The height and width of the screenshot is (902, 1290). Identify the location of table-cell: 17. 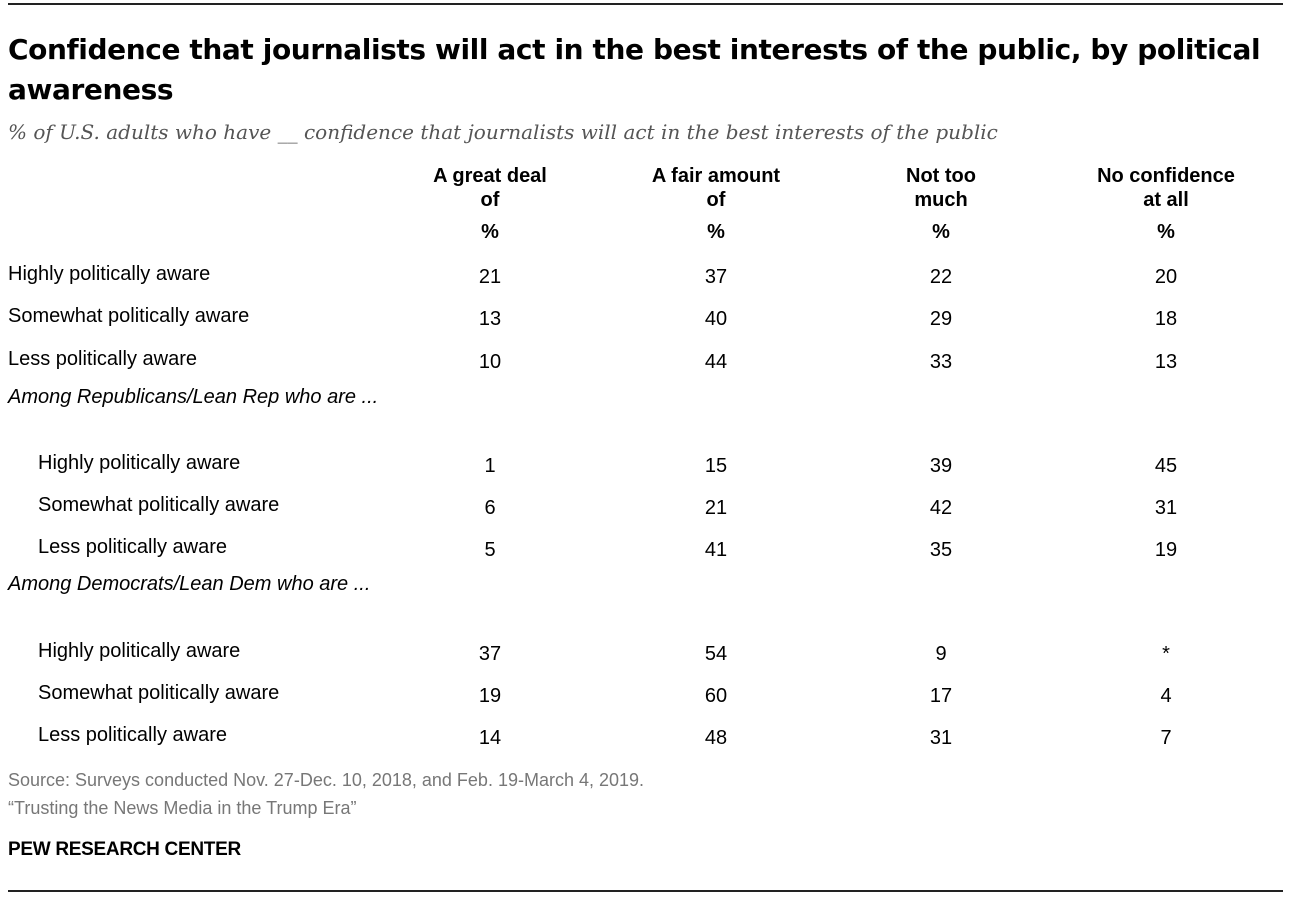
(941, 696).